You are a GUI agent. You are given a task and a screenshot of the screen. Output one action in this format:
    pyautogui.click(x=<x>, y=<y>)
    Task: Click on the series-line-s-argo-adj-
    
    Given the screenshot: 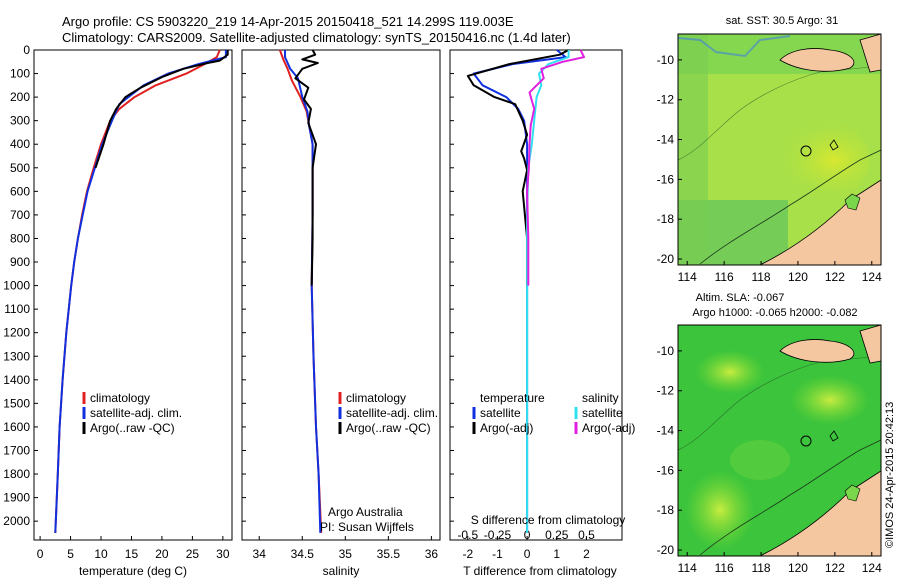 What is the action you would take?
    pyautogui.click(x=555, y=167)
    